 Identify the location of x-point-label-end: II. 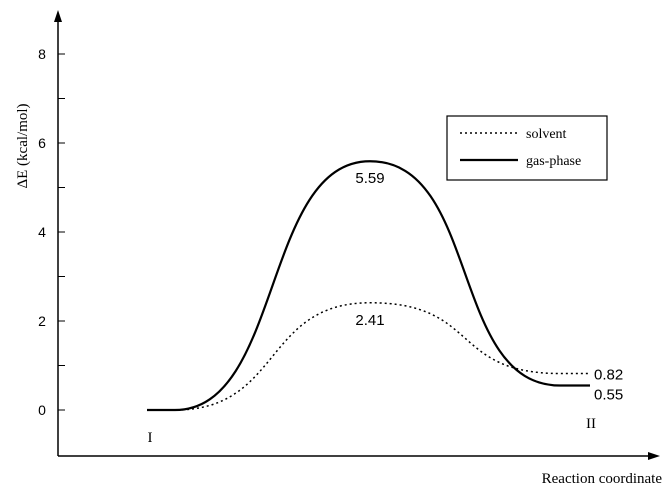
(591, 424).